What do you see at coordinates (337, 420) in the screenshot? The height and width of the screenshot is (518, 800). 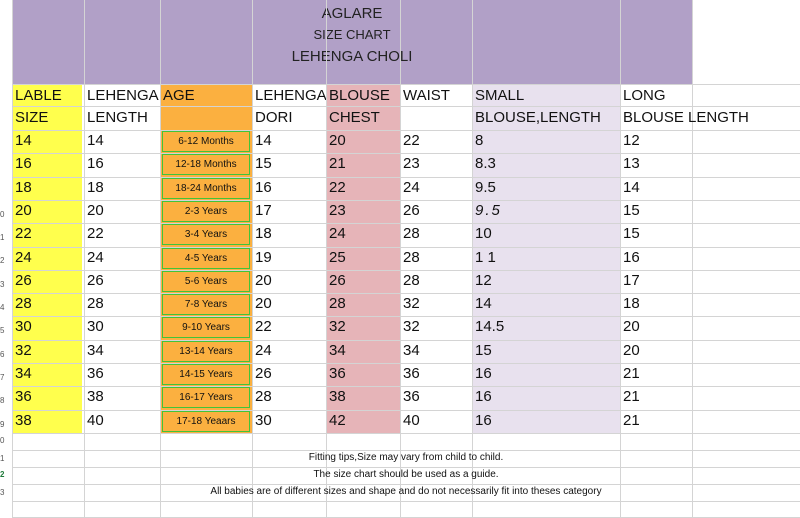 I see `chest-cell: 42` at bounding box center [337, 420].